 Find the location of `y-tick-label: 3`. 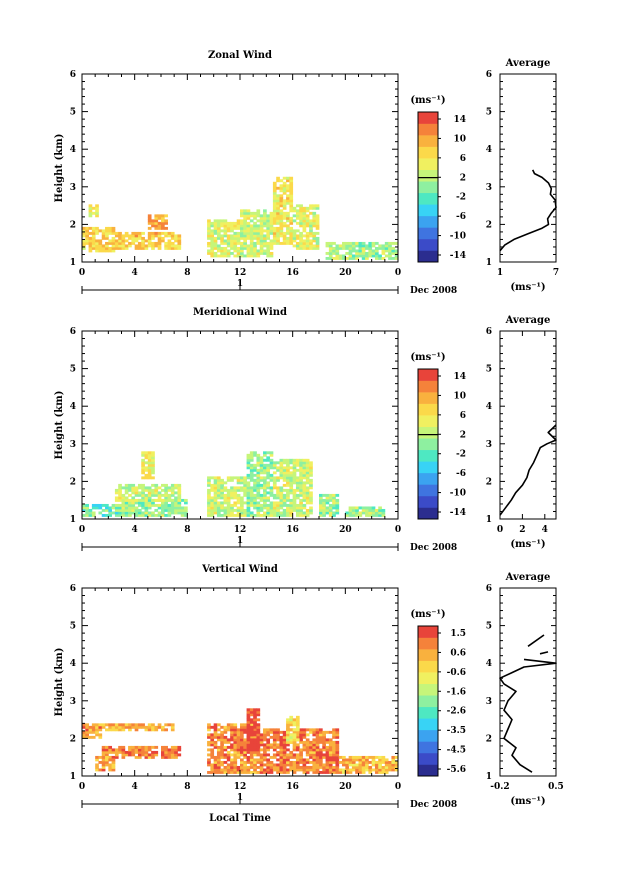

y-tick-label: 3 is located at coordinates (73, 188).